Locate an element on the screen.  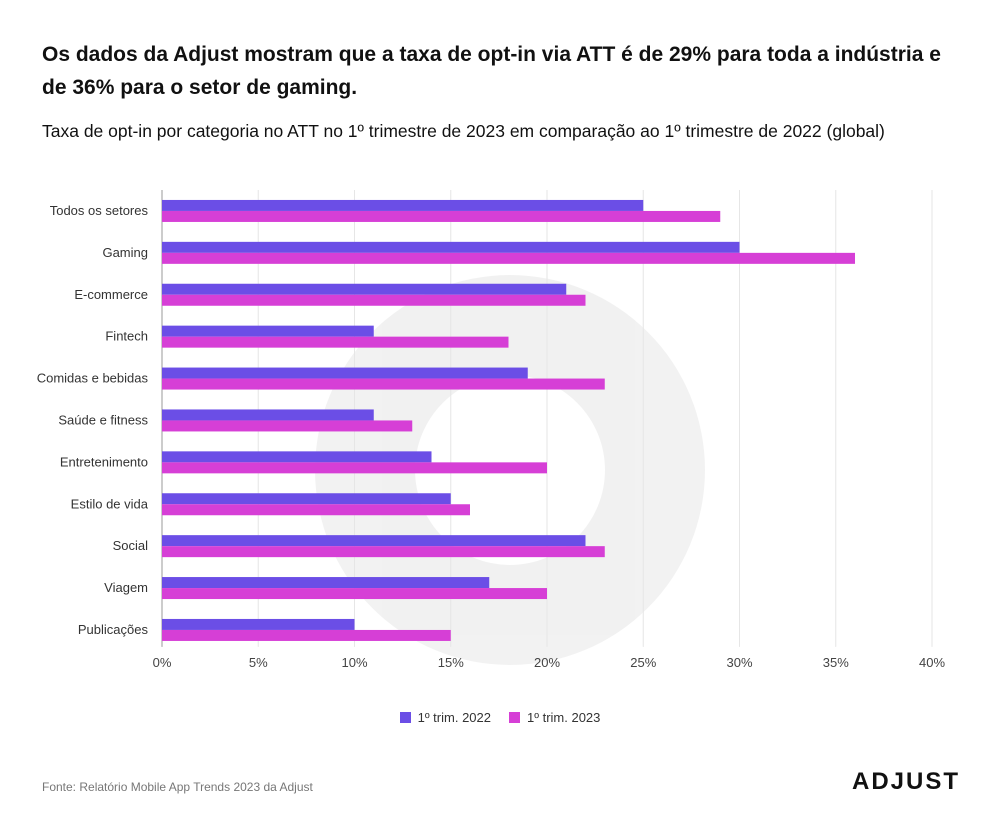
category-label: Comidas e bebidas is located at coordinates (93, 378).